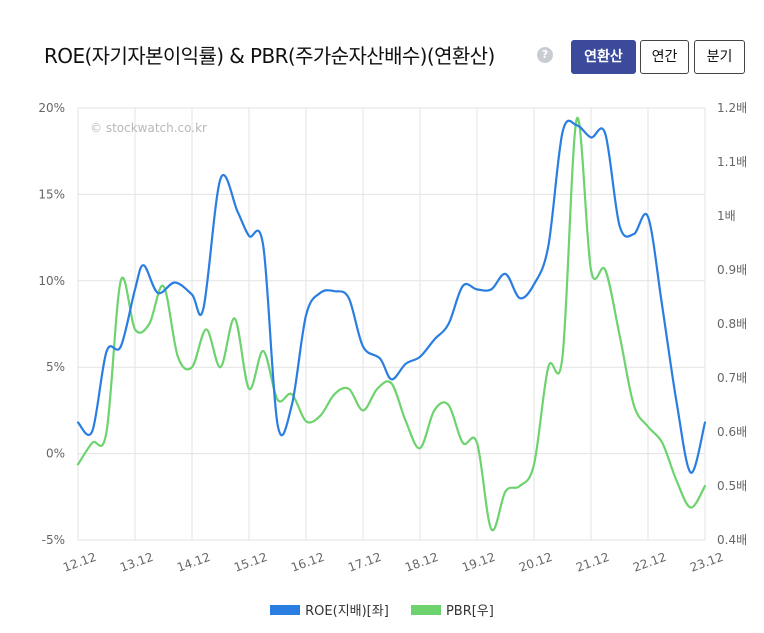 The image size is (764, 633). I want to click on x-tick-label: 21.12, so click(592, 562).